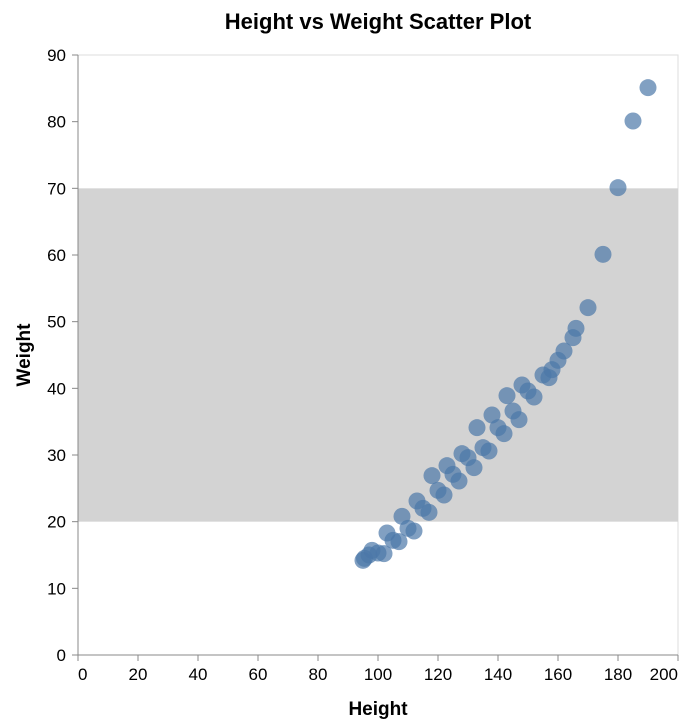  I want to click on y-tick-label: 20, so click(56, 522).